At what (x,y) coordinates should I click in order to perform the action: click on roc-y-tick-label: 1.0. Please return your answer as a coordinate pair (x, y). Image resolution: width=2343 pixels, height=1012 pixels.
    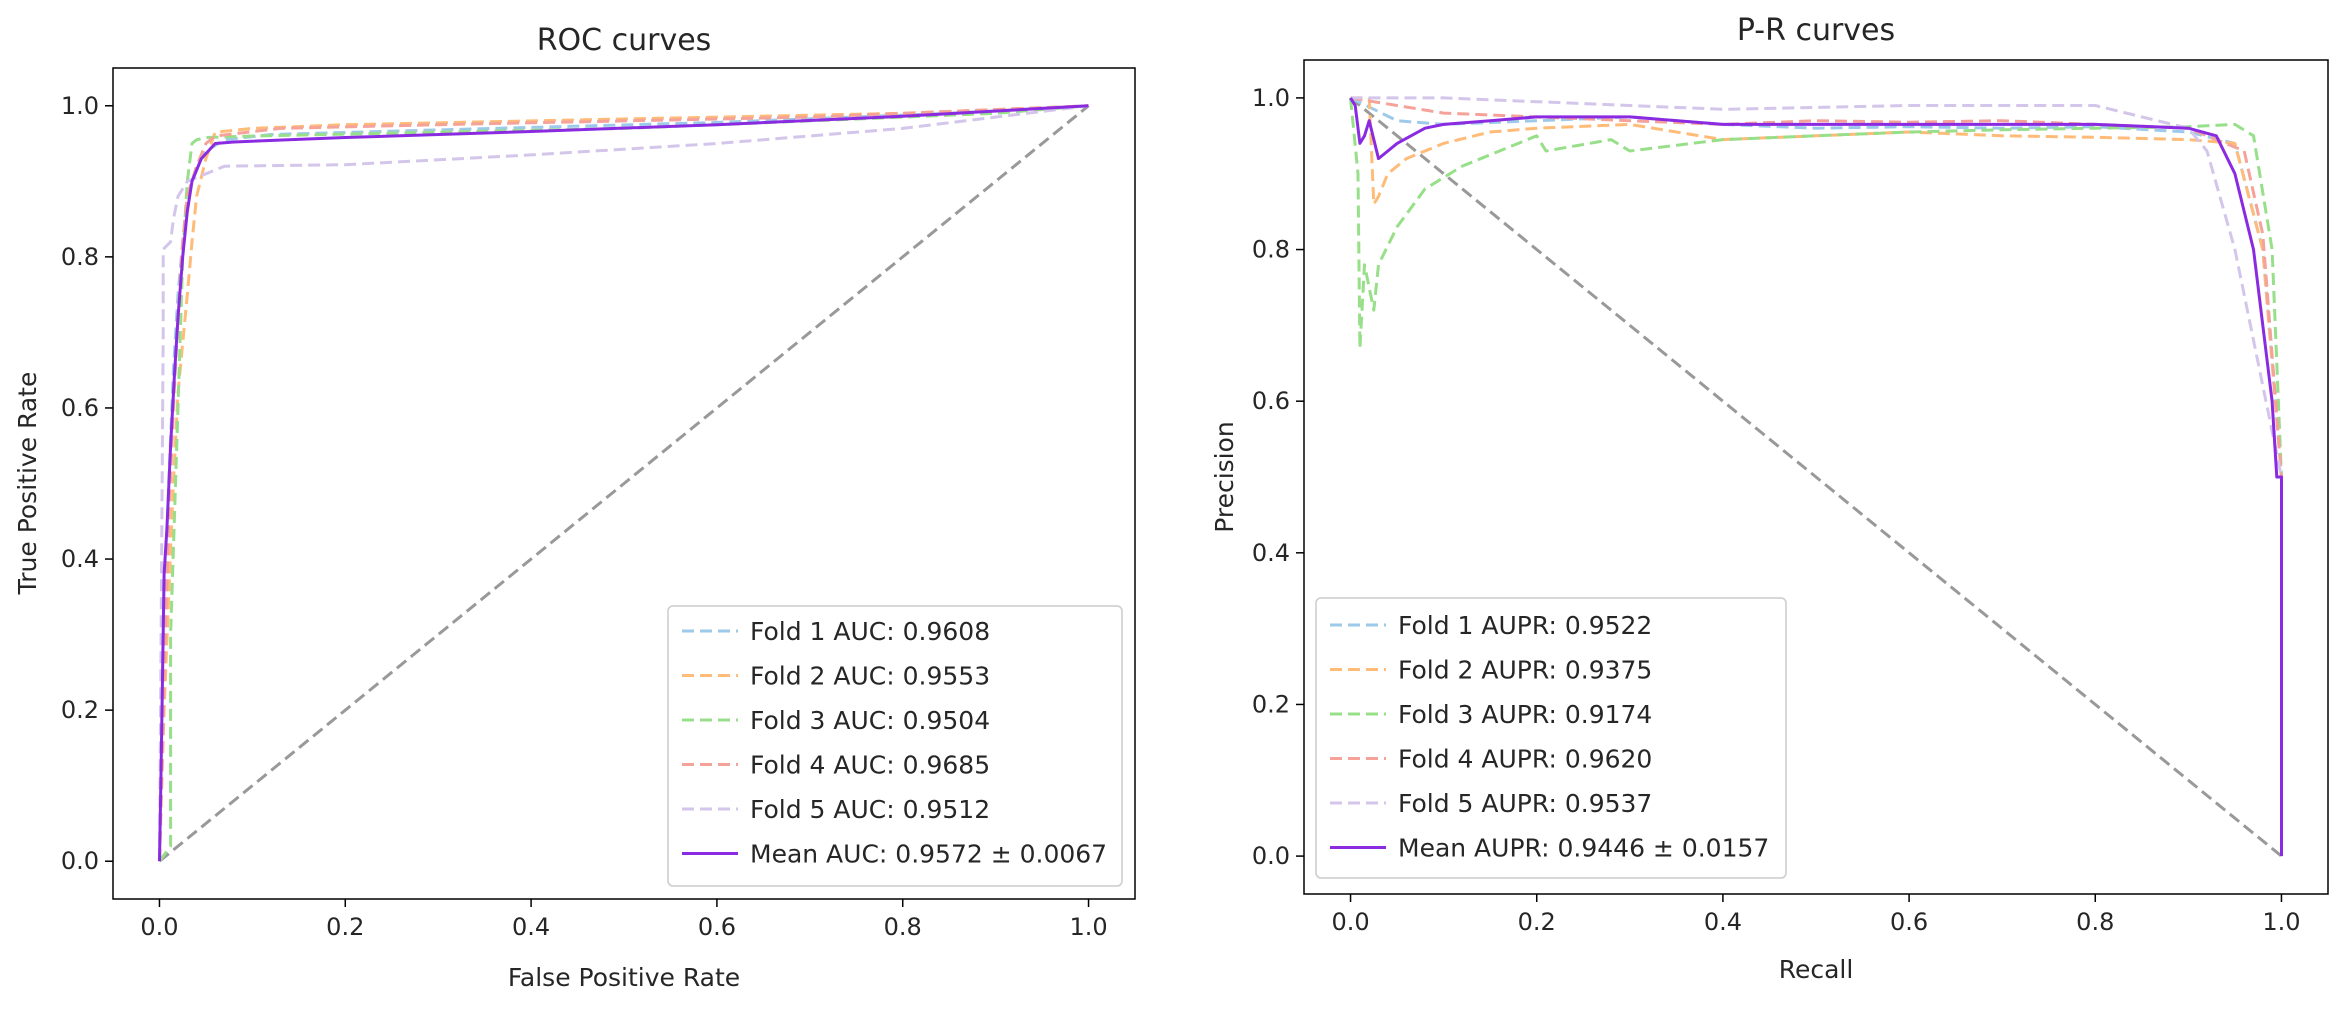
    Looking at the image, I should click on (80, 106).